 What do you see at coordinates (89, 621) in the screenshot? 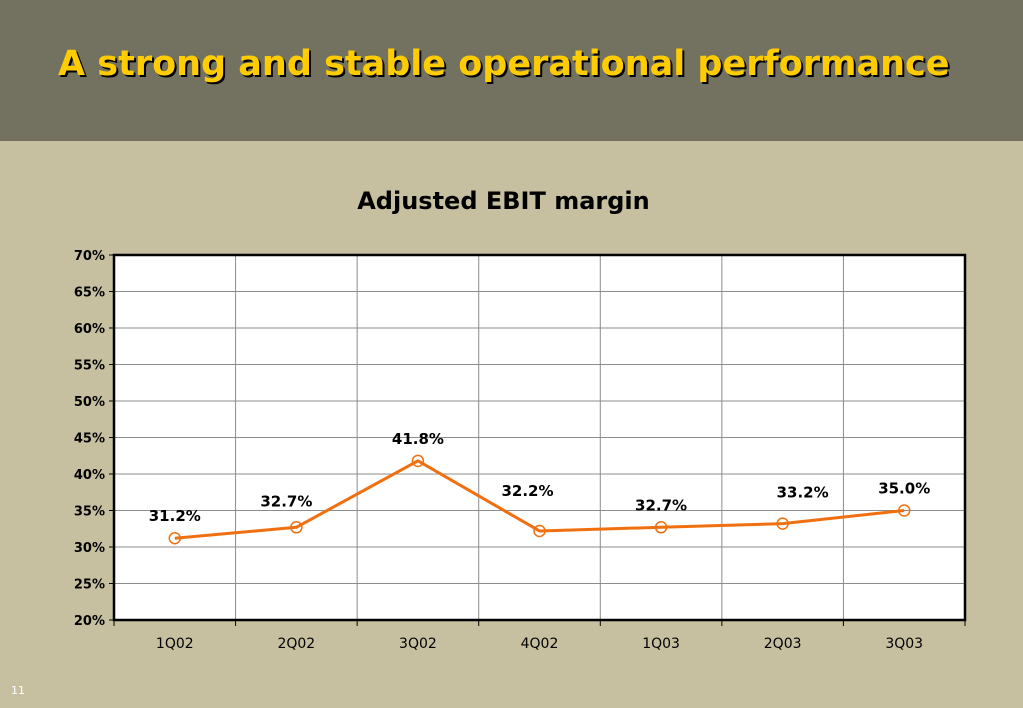
I see `y-tick-label: 20%` at bounding box center [89, 621].